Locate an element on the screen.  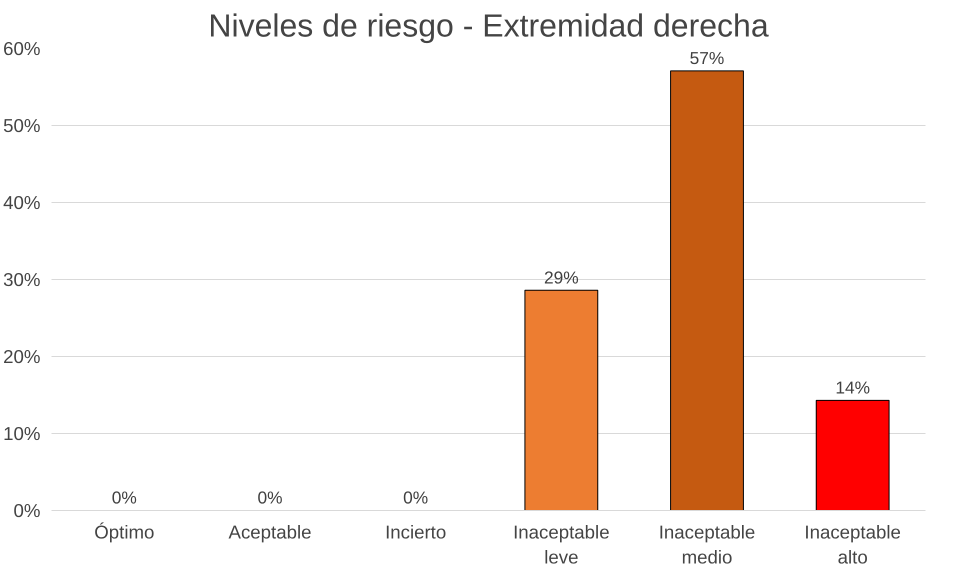
x-tick-label: Inaceptable leve is located at coordinates (561, 545).